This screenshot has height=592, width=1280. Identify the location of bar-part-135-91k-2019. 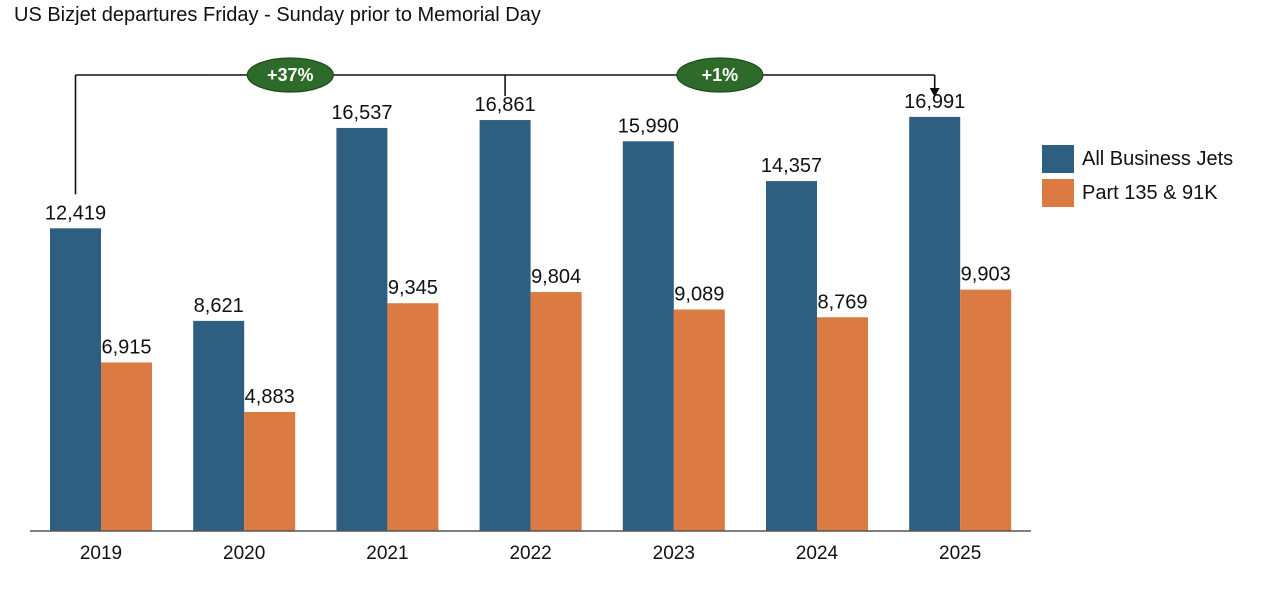
(126, 446).